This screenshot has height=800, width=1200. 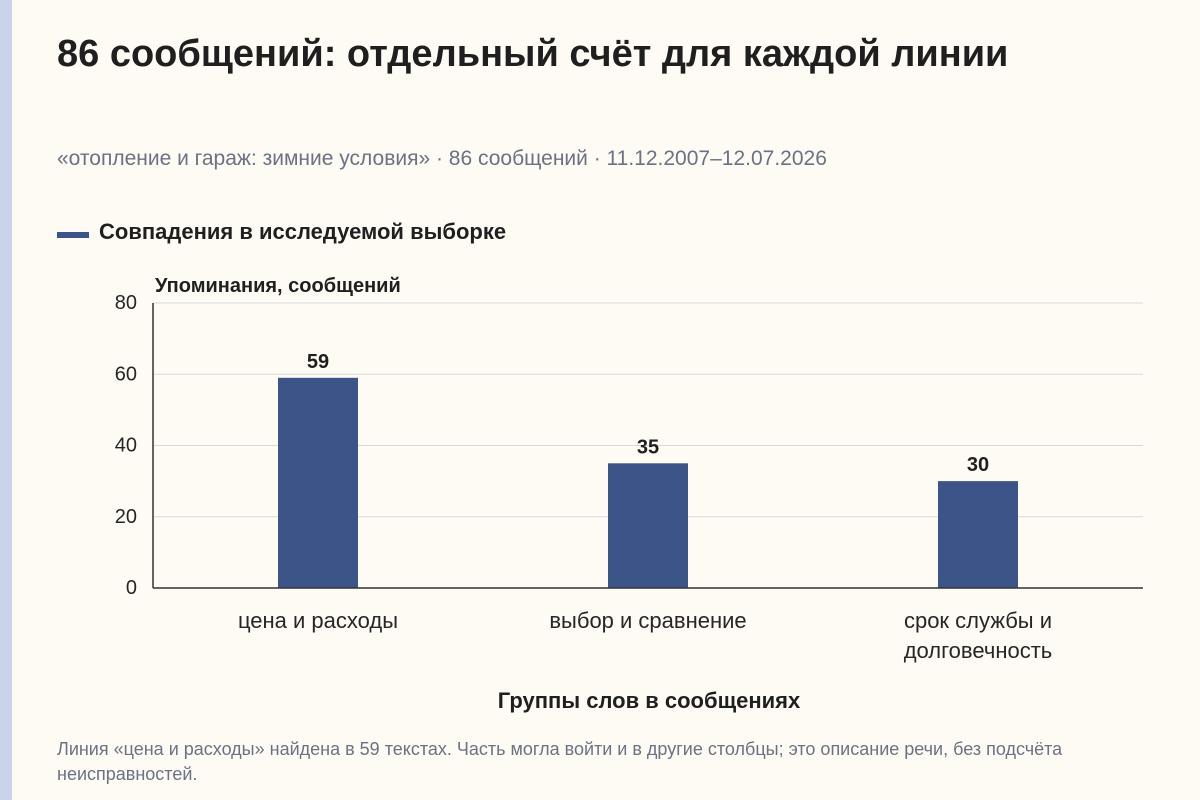 What do you see at coordinates (647, 620) in the screenshot?
I see `x-tick-label: выбор и сравнение` at bounding box center [647, 620].